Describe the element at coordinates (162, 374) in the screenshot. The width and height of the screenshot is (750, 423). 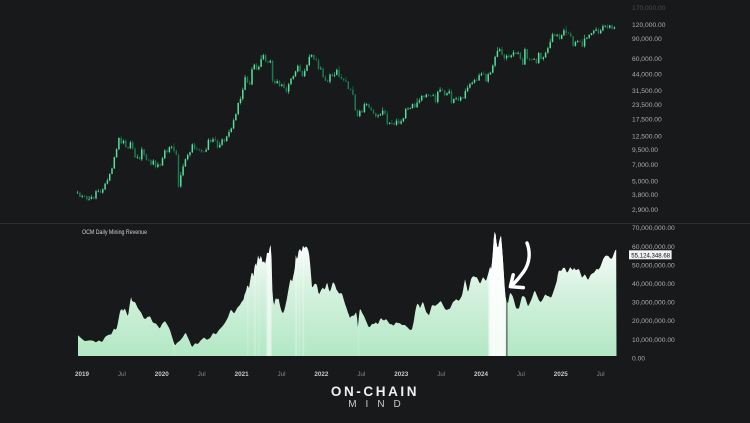
I see `svg-text: 2020` at that location.